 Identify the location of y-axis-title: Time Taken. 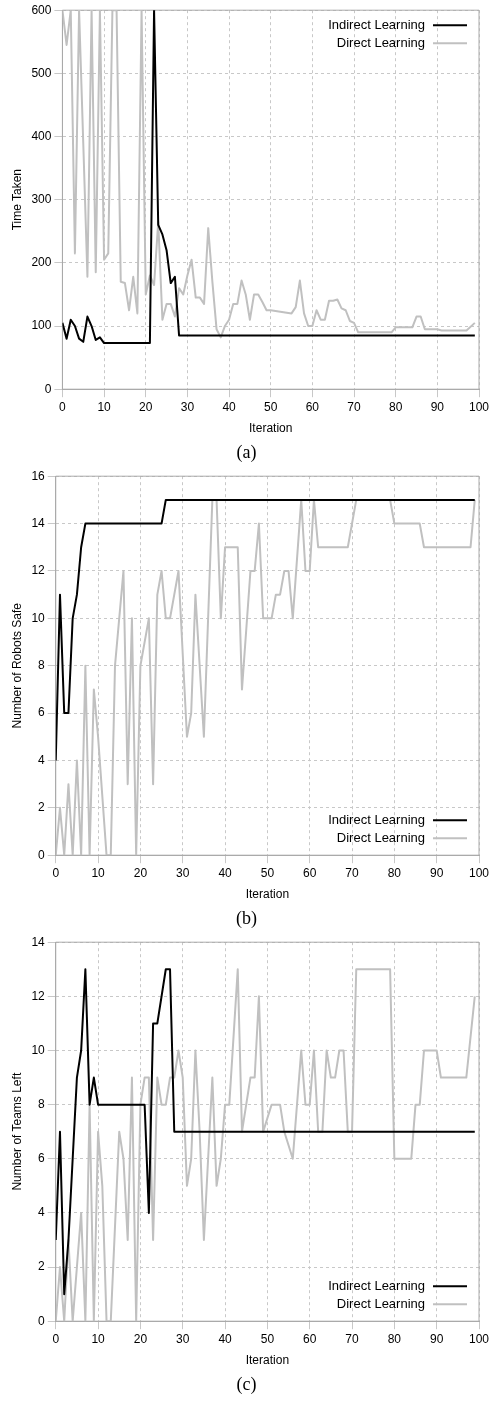
(16, 200).